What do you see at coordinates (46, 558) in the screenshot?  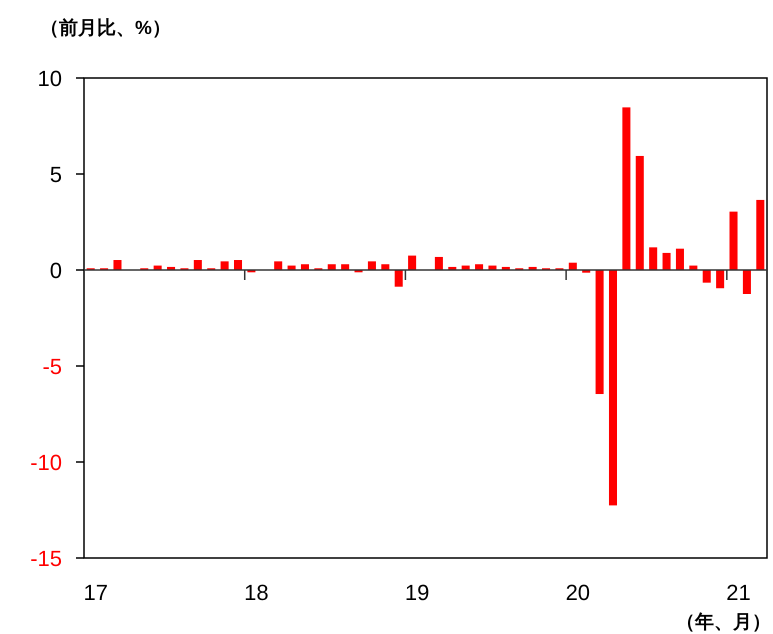 I see `y-tick-label: -15` at bounding box center [46, 558].